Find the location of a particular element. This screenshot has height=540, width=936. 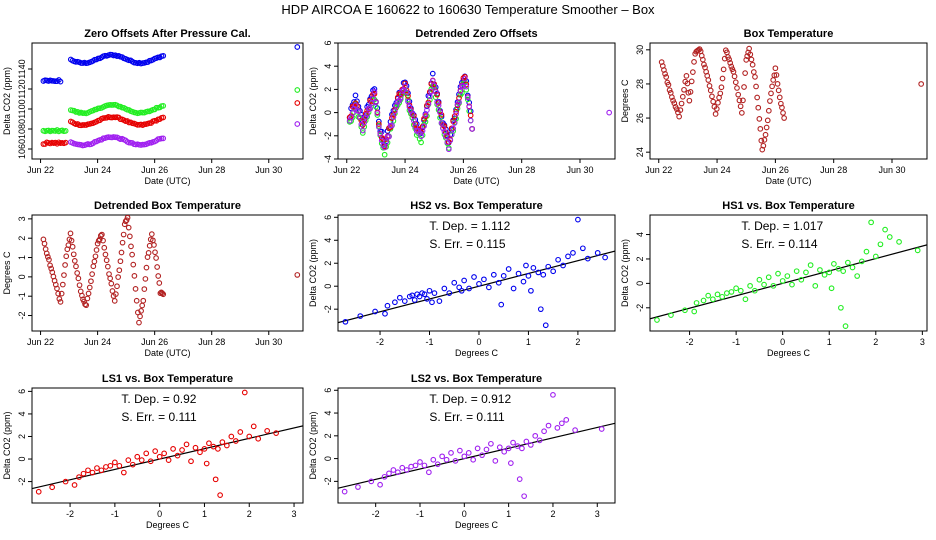

outlier-point-purple is located at coordinates (297, 124).